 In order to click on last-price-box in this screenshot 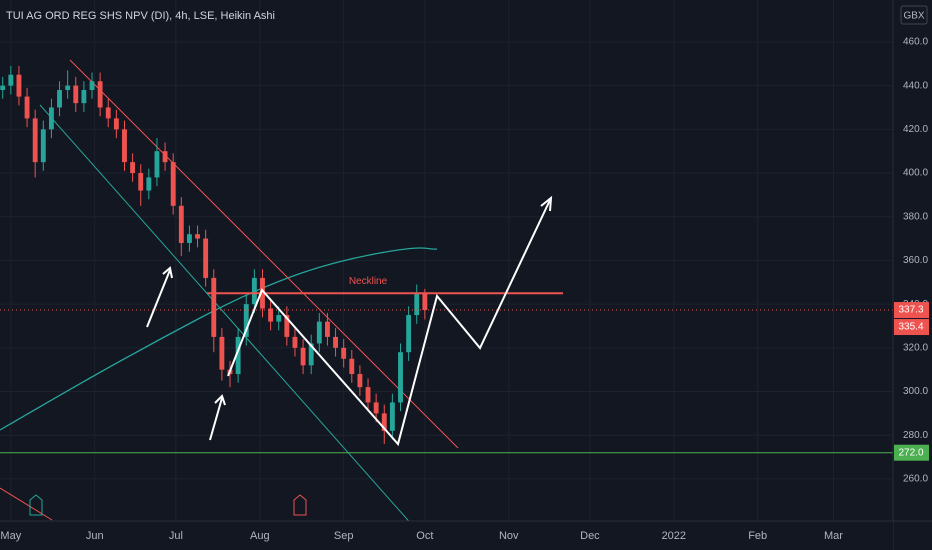, I will do `click(911, 310)`.